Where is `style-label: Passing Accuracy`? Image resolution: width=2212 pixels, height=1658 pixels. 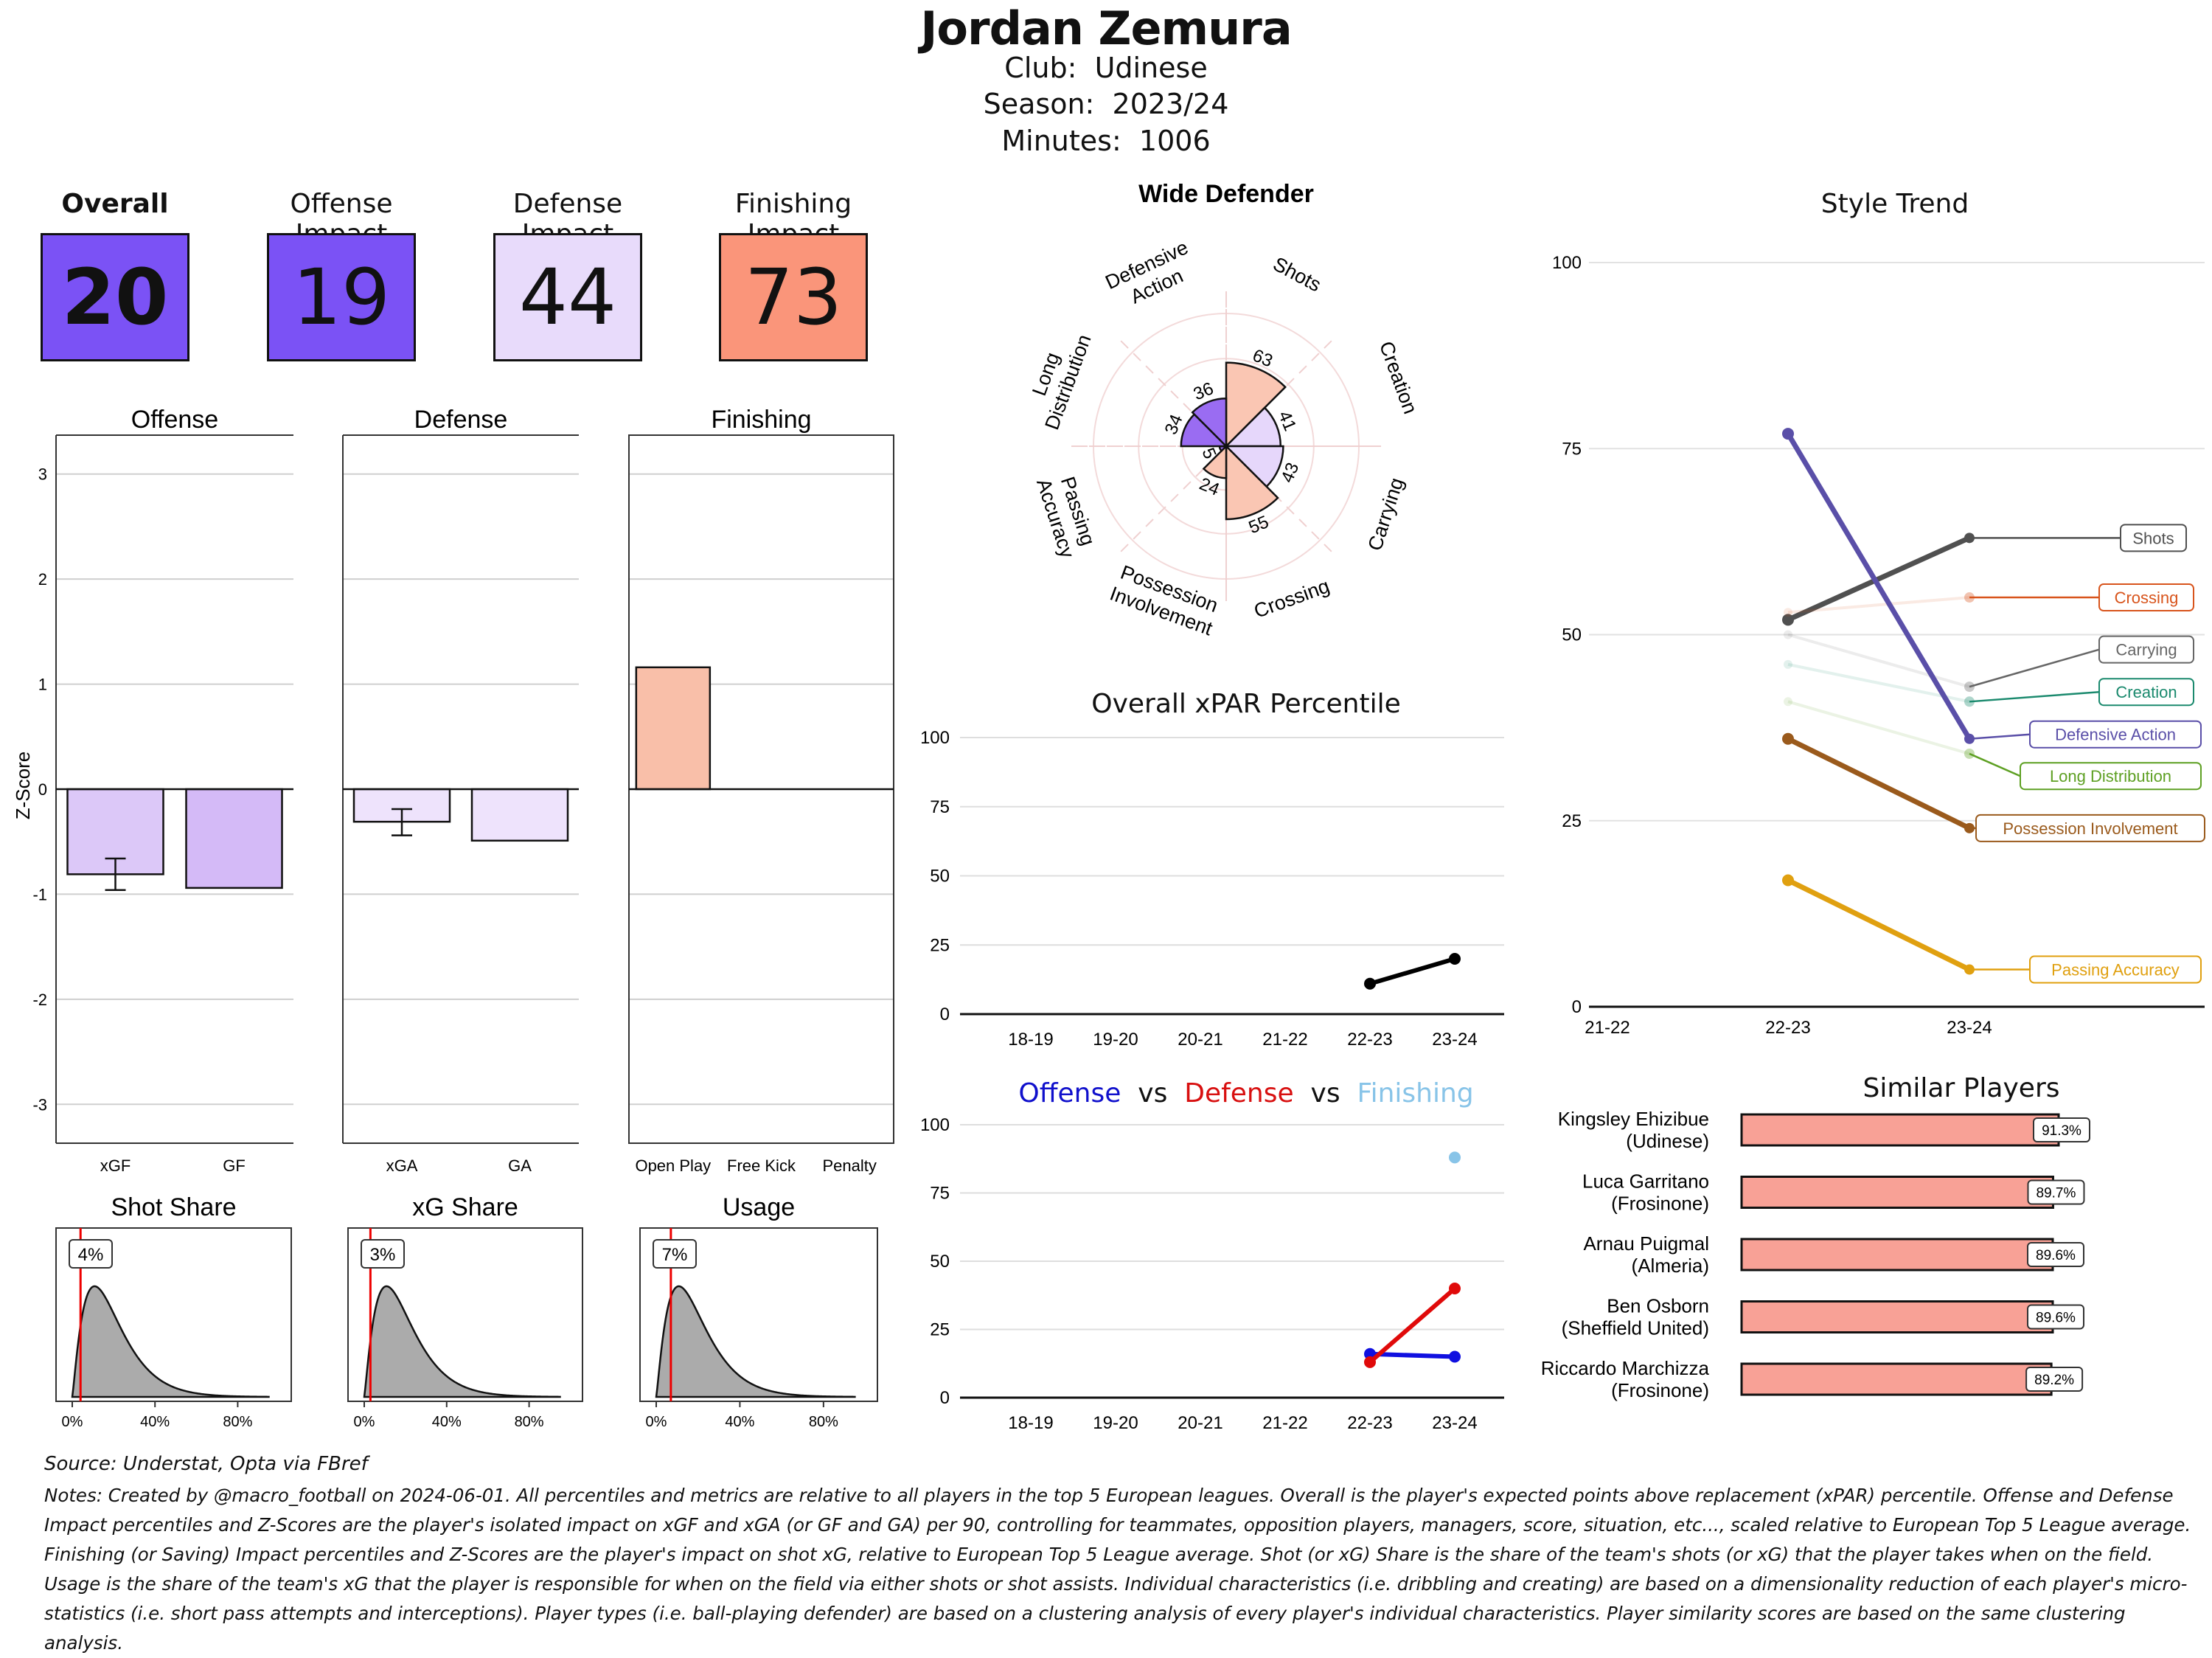 style-label: Passing Accuracy is located at coordinates (2115, 970).